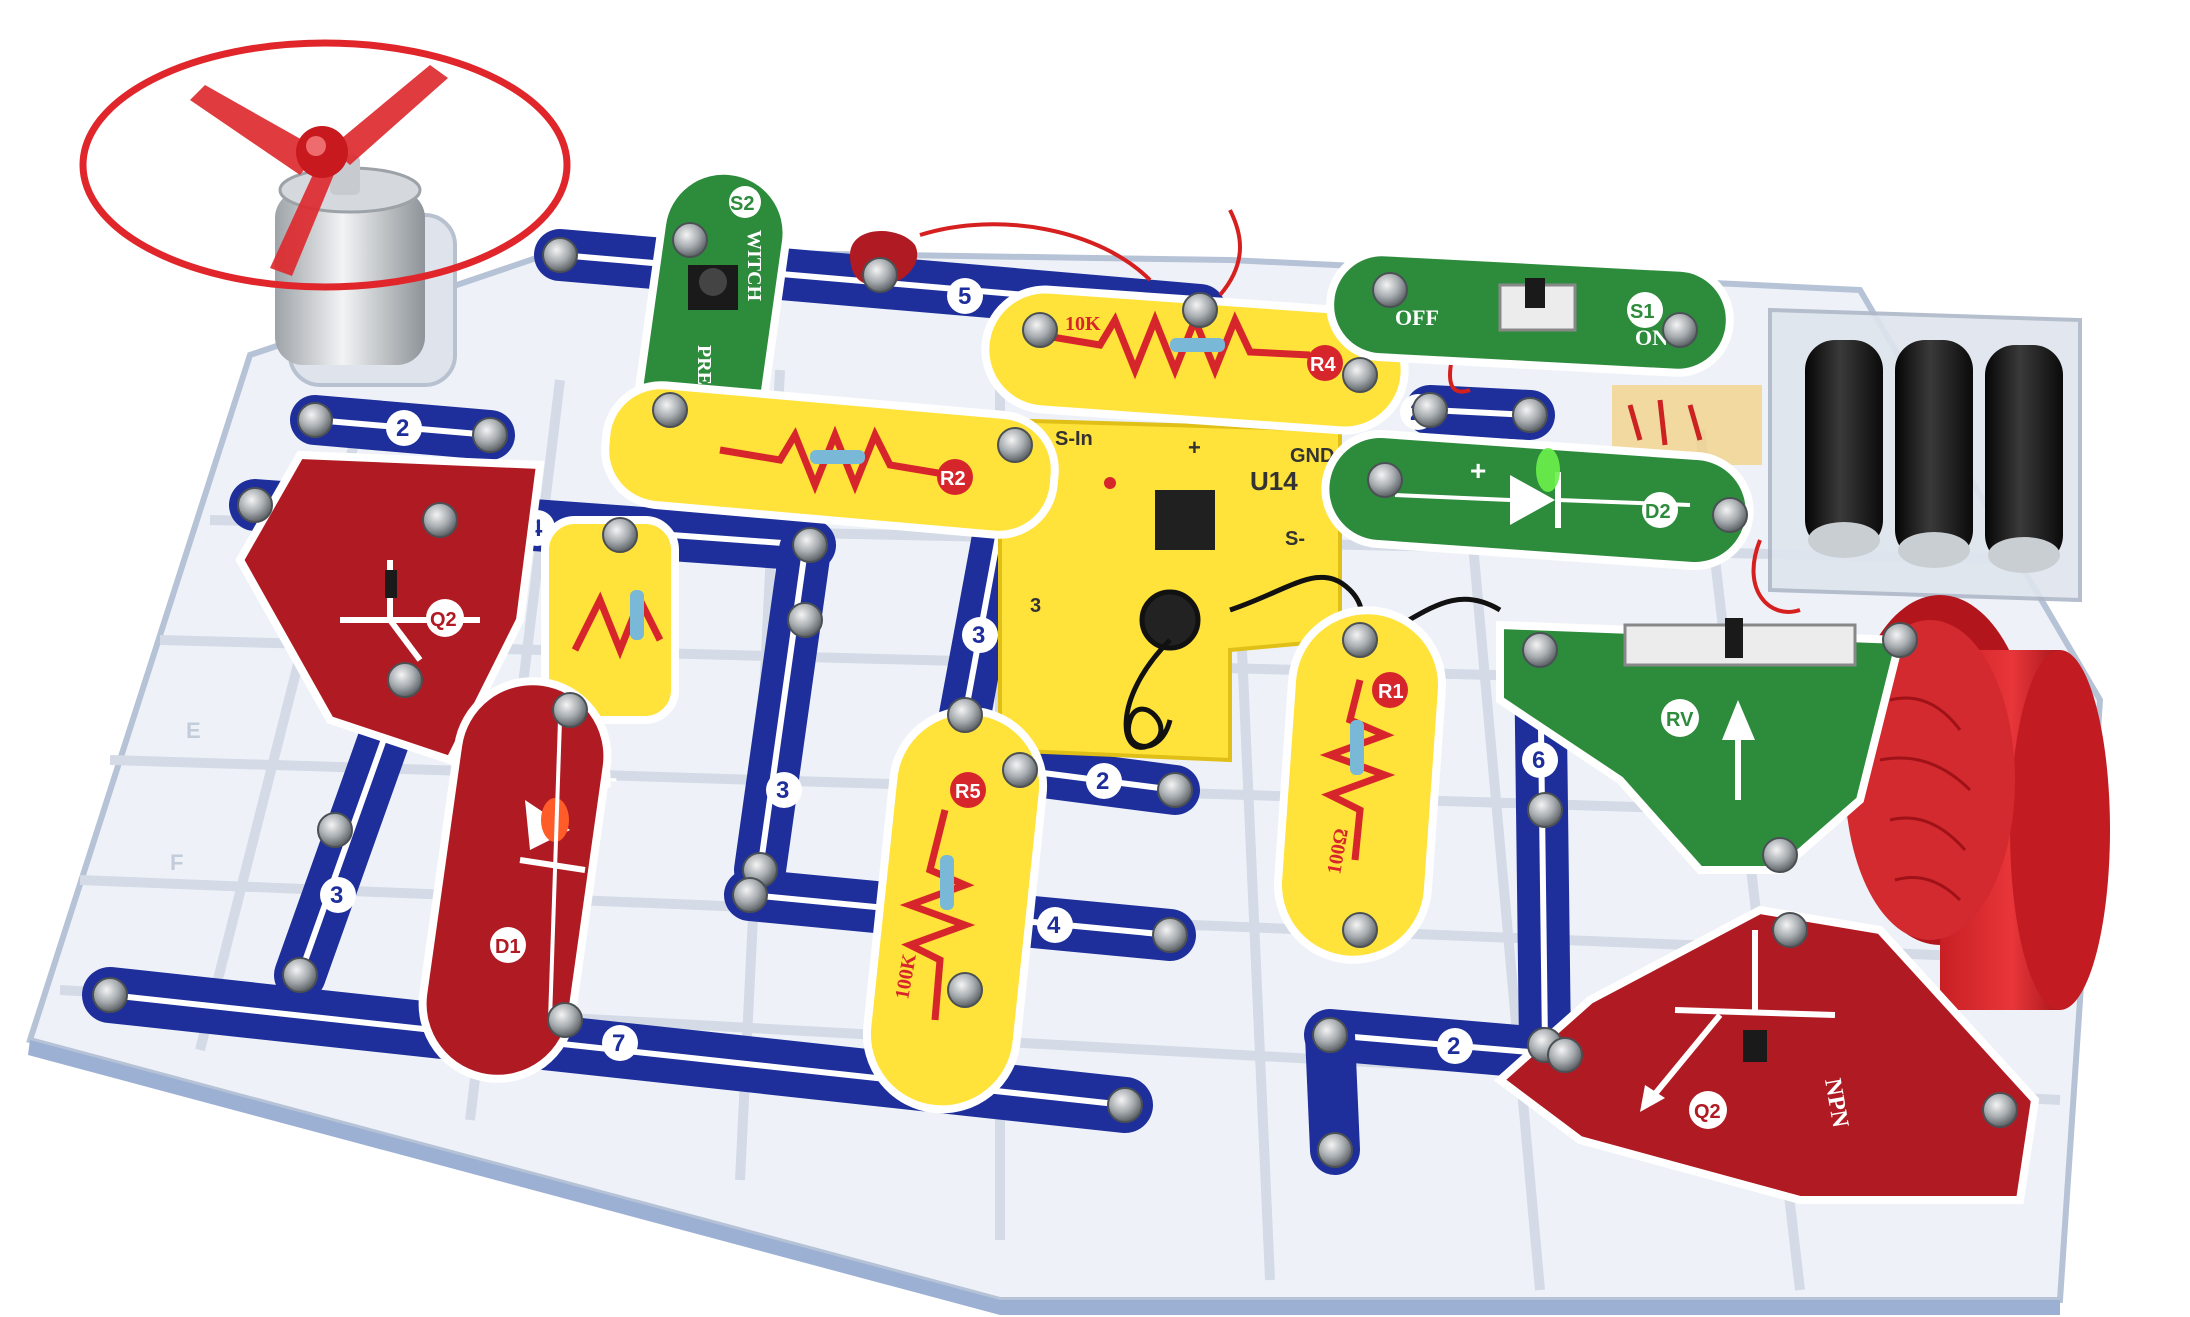 The height and width of the screenshot is (1317, 2190). What do you see at coordinates (515, 880) in the screenshot?
I see `led-d1: + D1` at bounding box center [515, 880].